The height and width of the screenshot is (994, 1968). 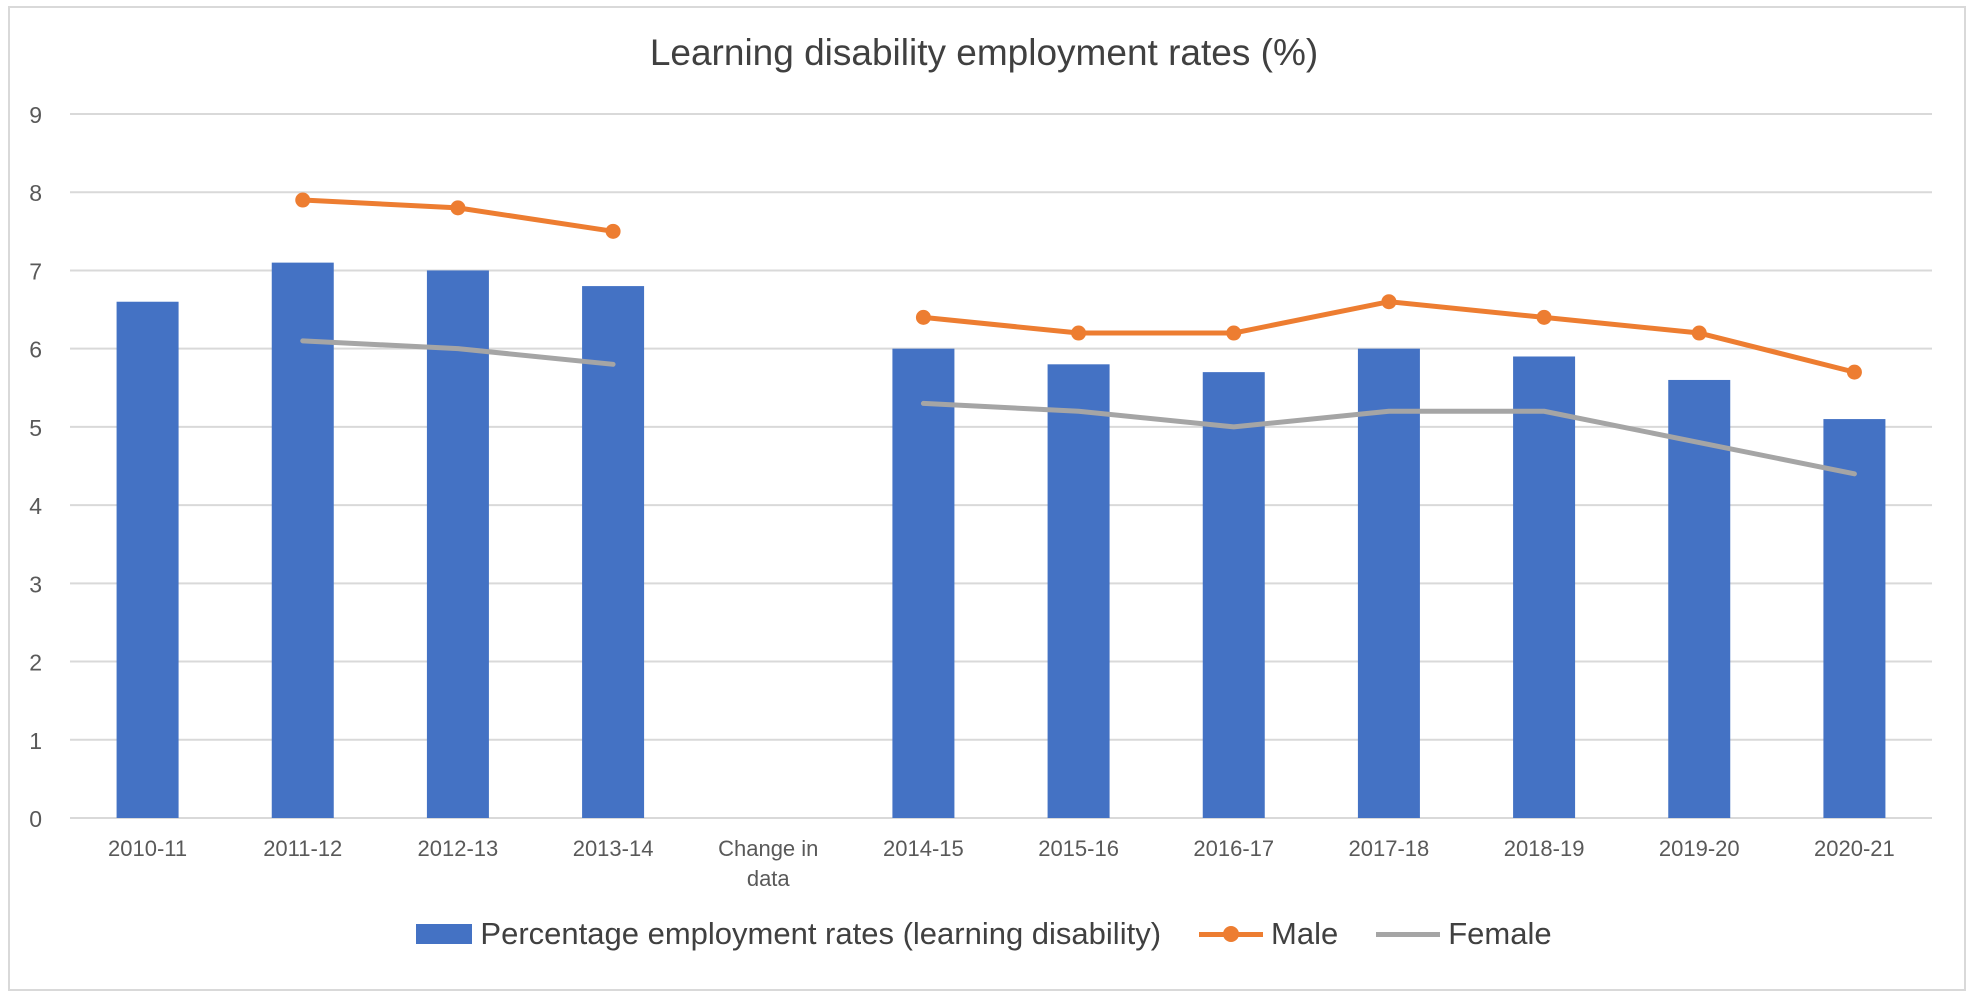 What do you see at coordinates (768, 863) in the screenshot?
I see `x-tick-label: Change in data` at bounding box center [768, 863].